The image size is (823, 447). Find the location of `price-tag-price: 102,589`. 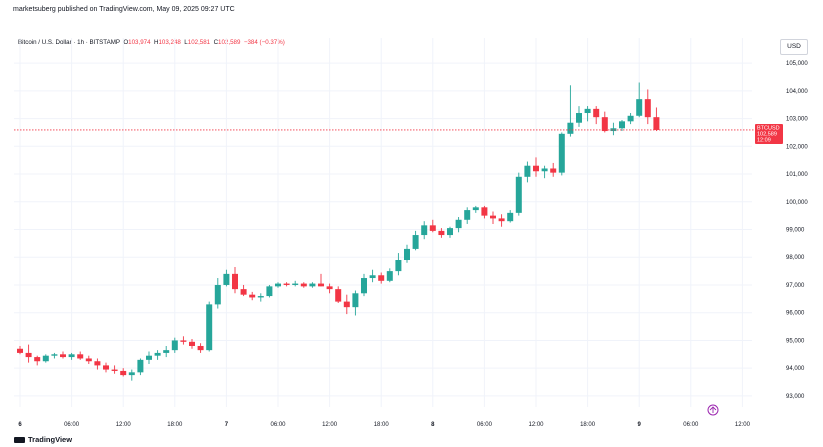

price-tag-price: 102,589 is located at coordinates (767, 134).